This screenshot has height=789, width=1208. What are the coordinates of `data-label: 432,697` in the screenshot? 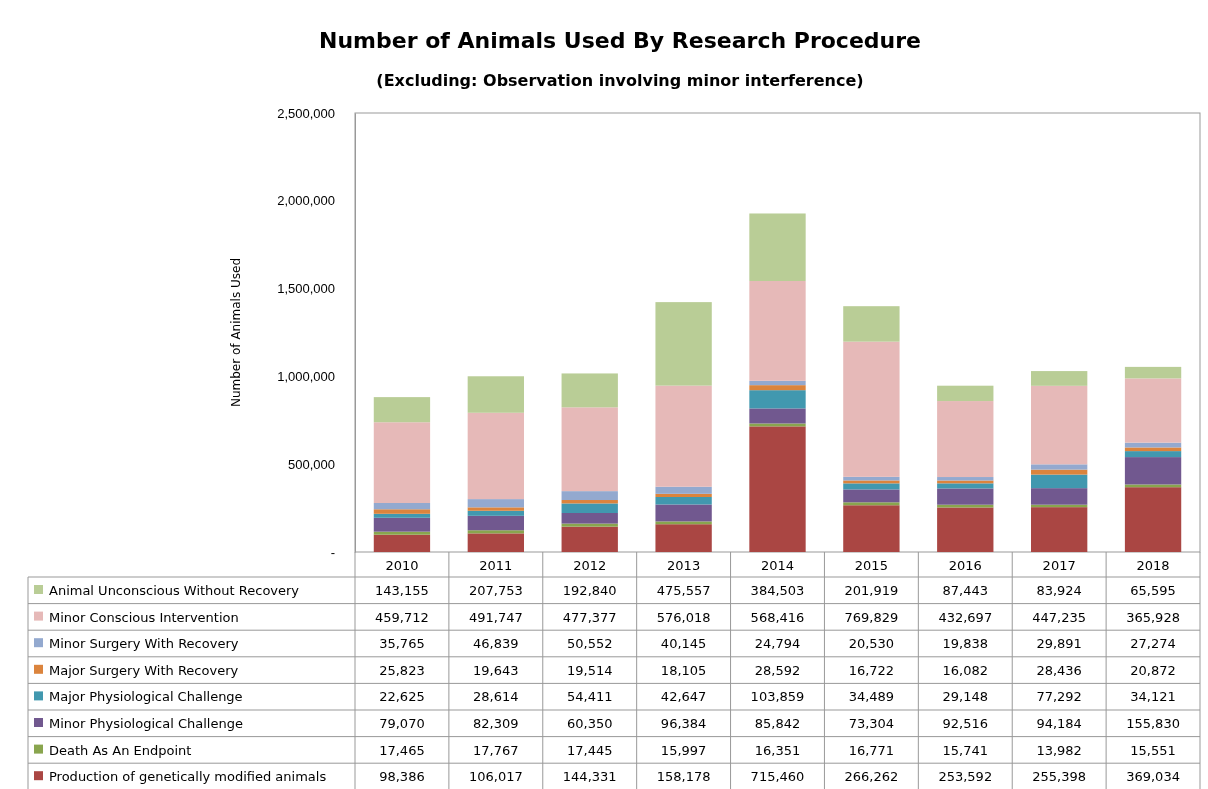 It's located at (965, 617).